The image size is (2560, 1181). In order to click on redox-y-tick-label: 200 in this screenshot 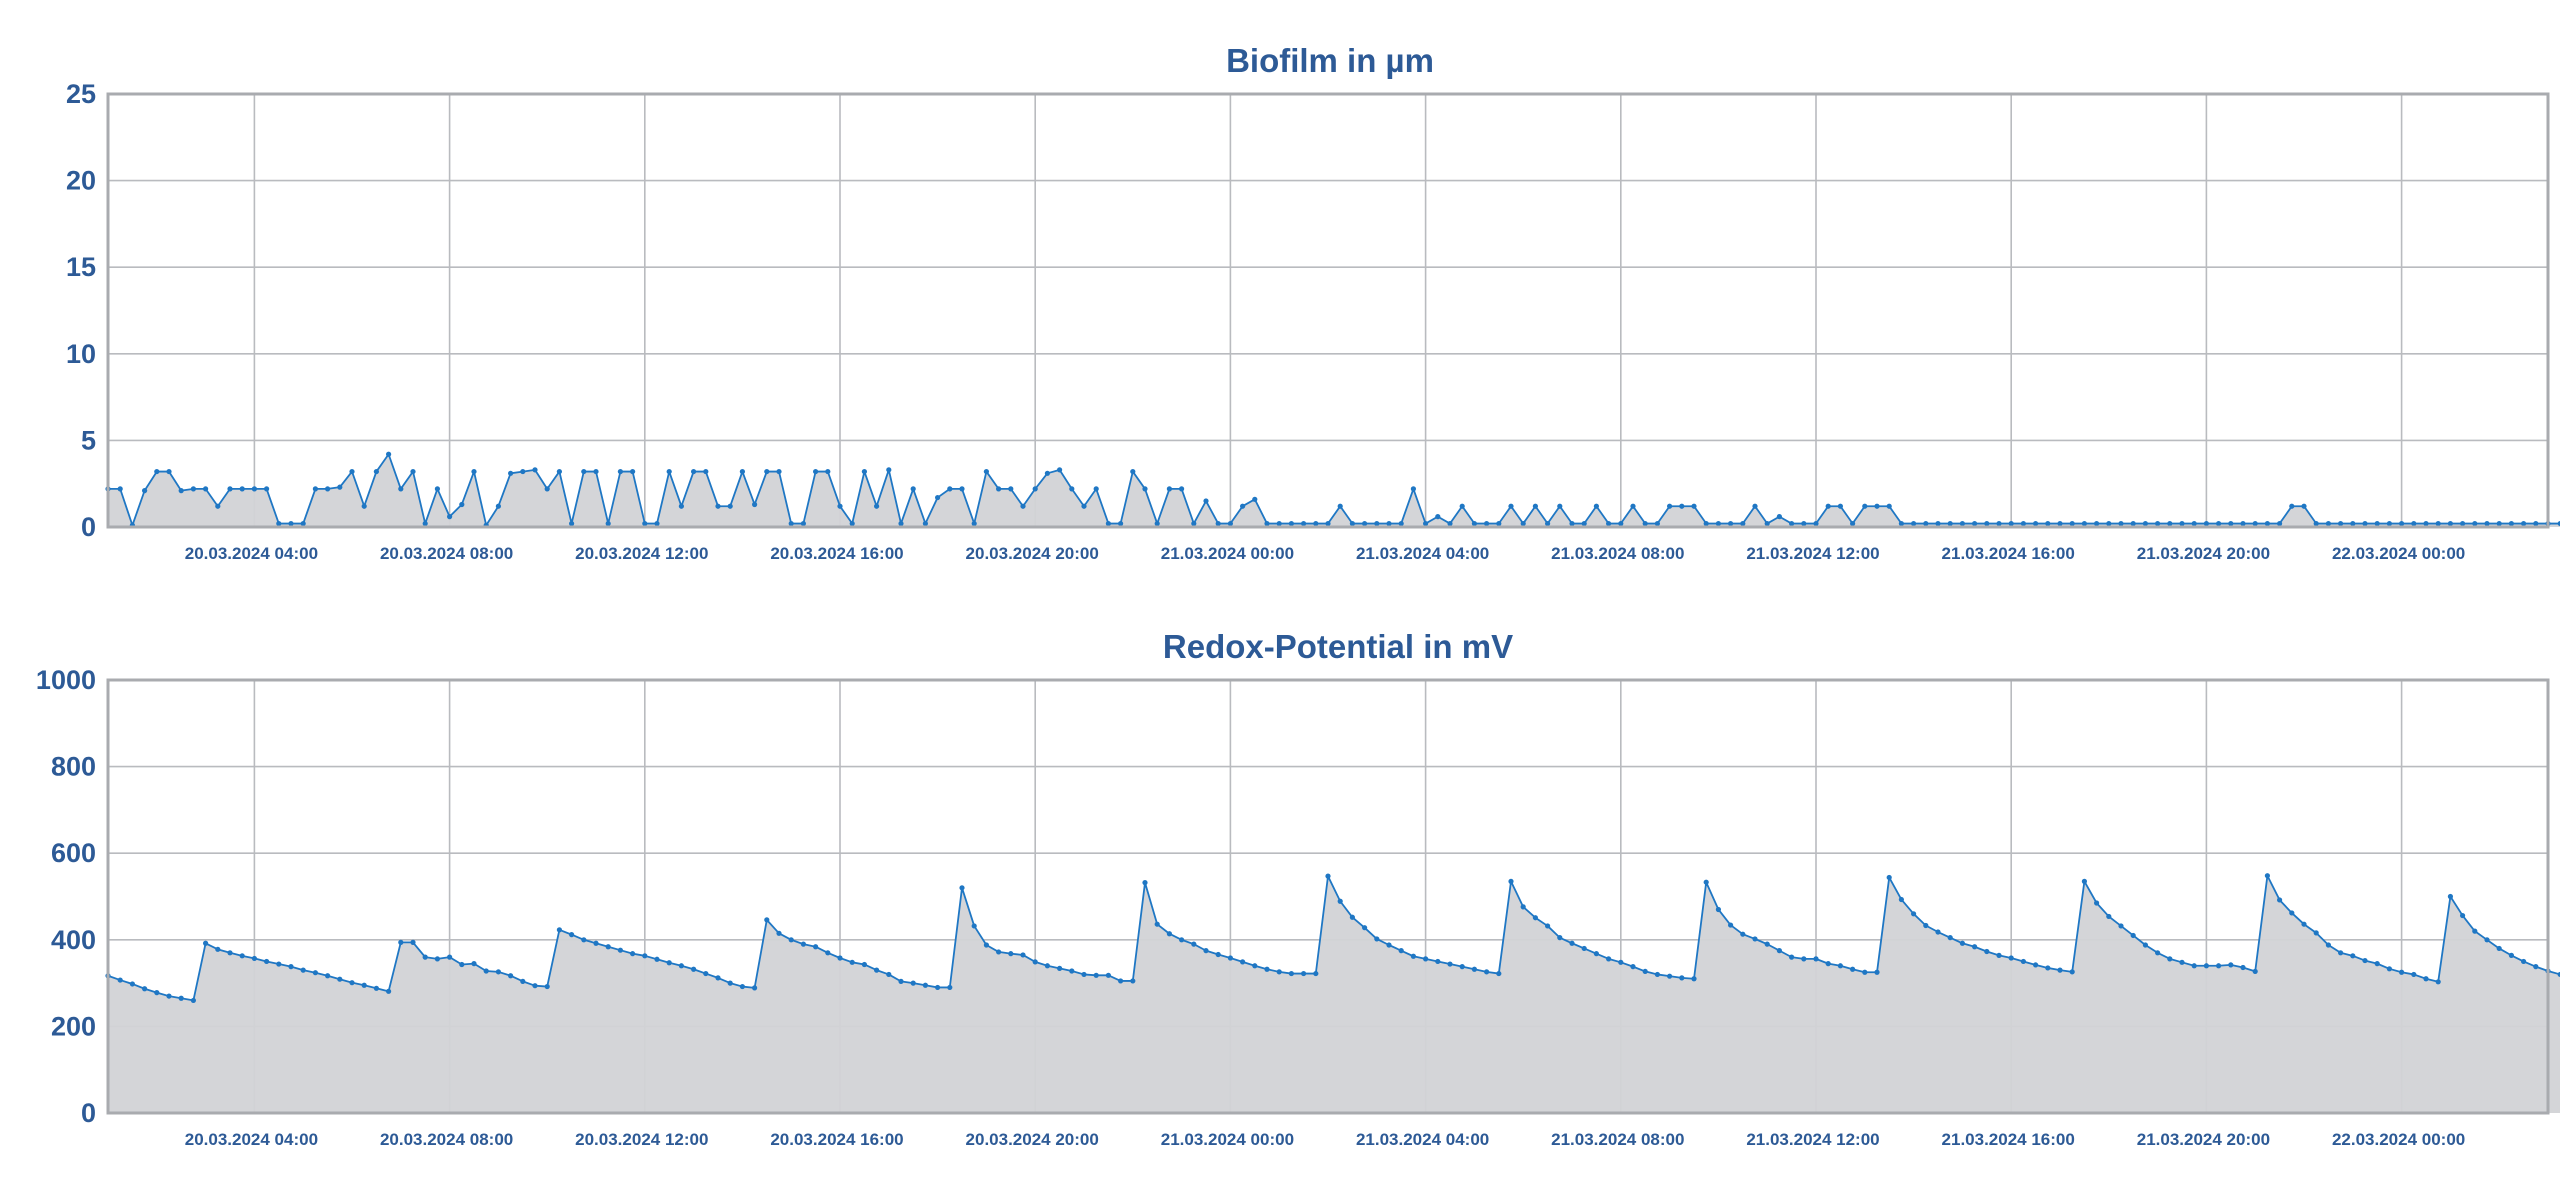, I will do `click(73, 1026)`.